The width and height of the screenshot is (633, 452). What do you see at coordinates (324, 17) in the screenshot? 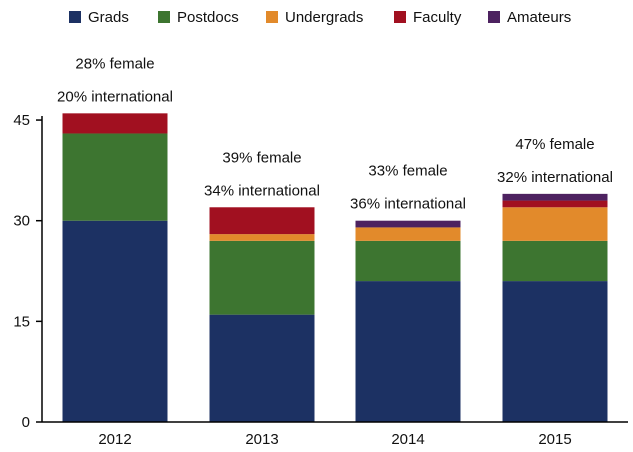
I see `legend-label-undergrads: Undergrads` at bounding box center [324, 17].